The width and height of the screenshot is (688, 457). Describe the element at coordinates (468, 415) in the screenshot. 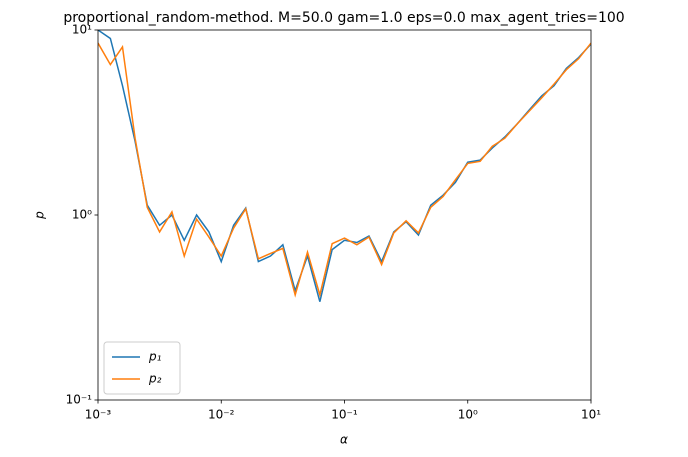

I see `x-tick-label: 10⁰` at that location.